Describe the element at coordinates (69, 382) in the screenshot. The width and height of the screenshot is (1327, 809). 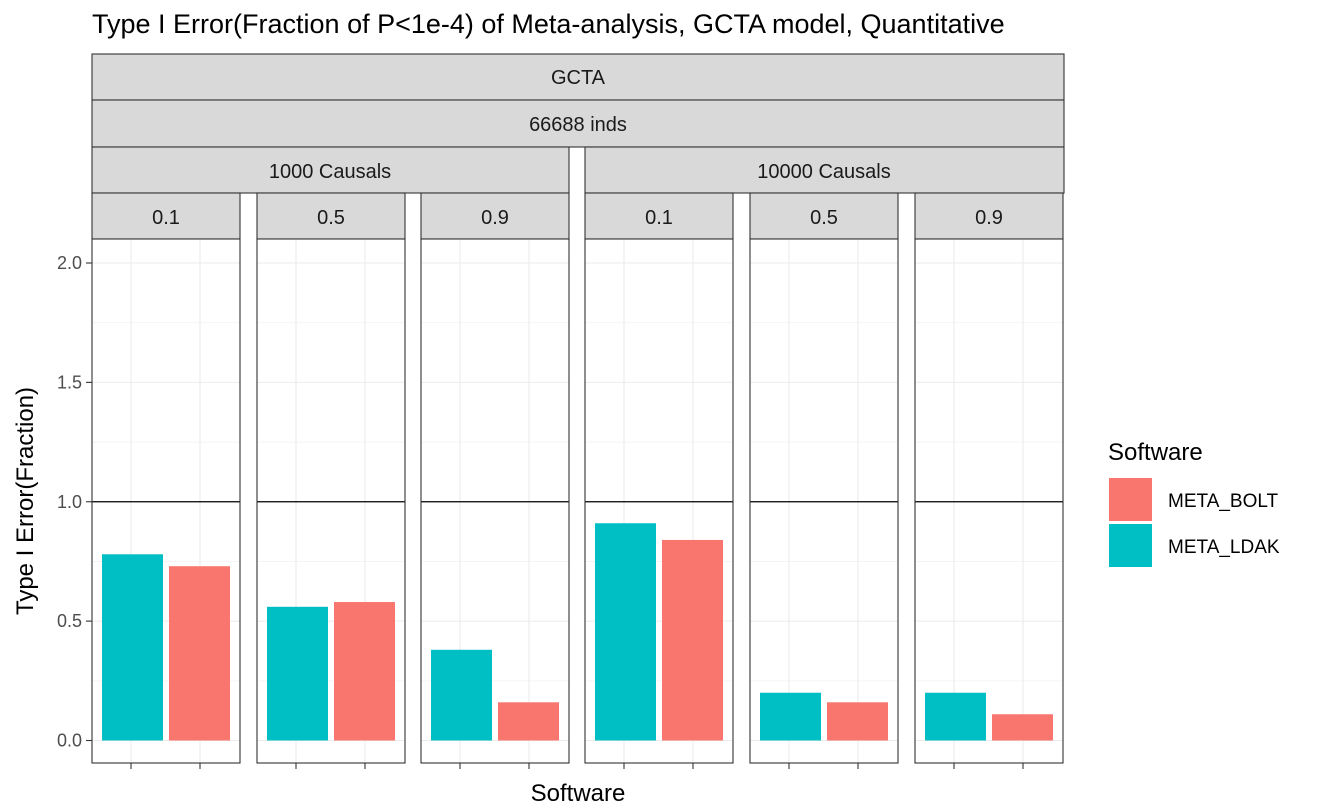
I see `y-tick-label: 1.5` at that location.